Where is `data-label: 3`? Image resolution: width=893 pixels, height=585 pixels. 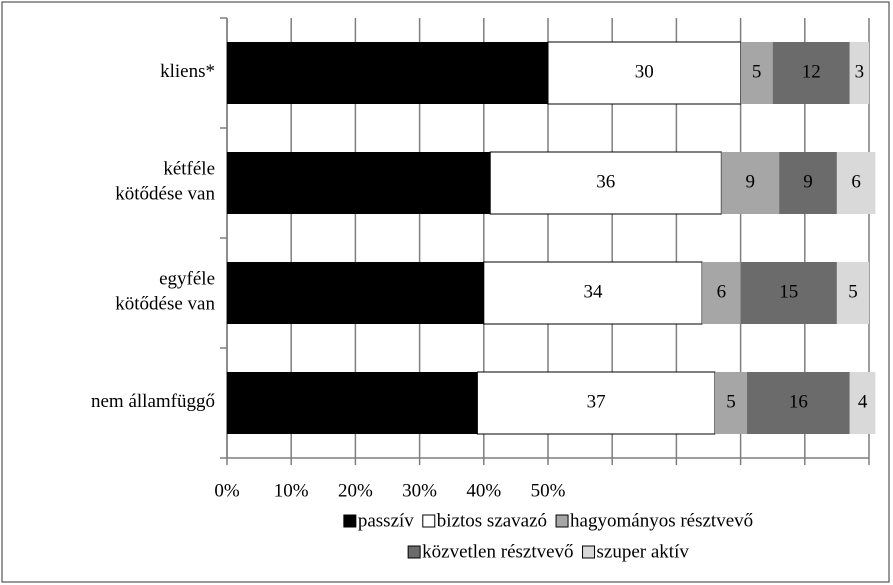
data-label: 3 is located at coordinates (860, 71).